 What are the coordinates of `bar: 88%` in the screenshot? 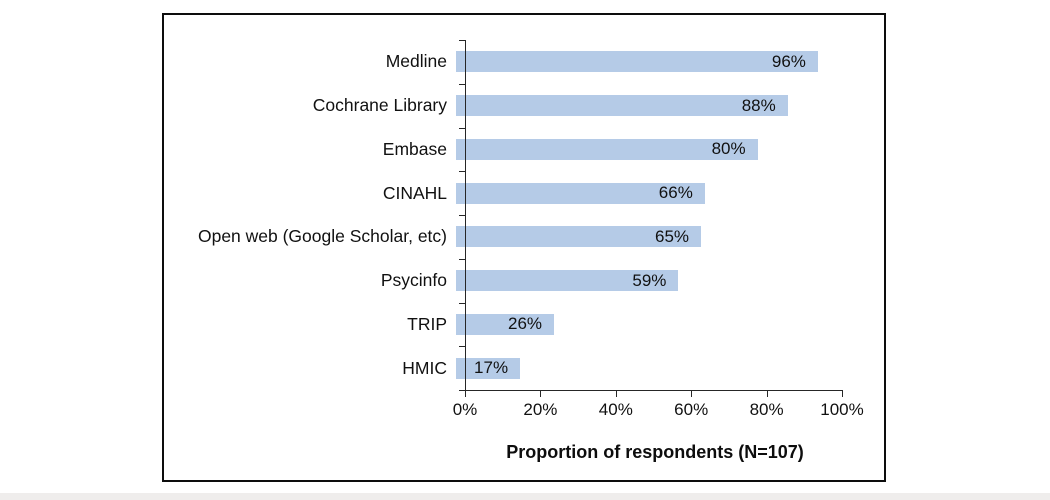 It's located at (622, 106).